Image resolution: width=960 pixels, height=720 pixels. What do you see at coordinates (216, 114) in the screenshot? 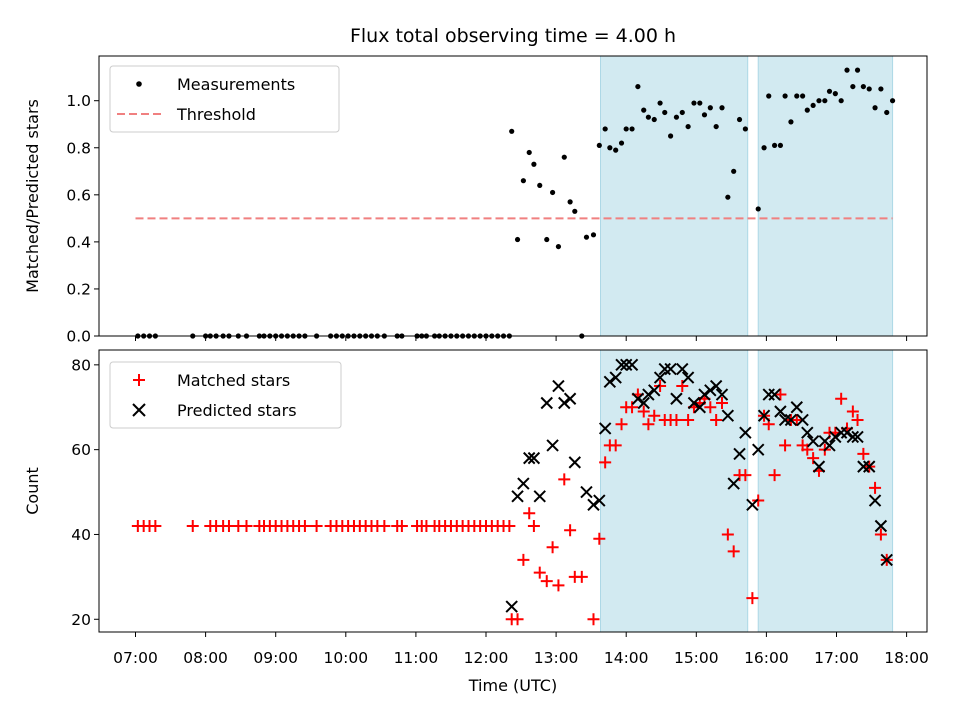
I see `legend-threshold-label: Threshold` at bounding box center [216, 114].